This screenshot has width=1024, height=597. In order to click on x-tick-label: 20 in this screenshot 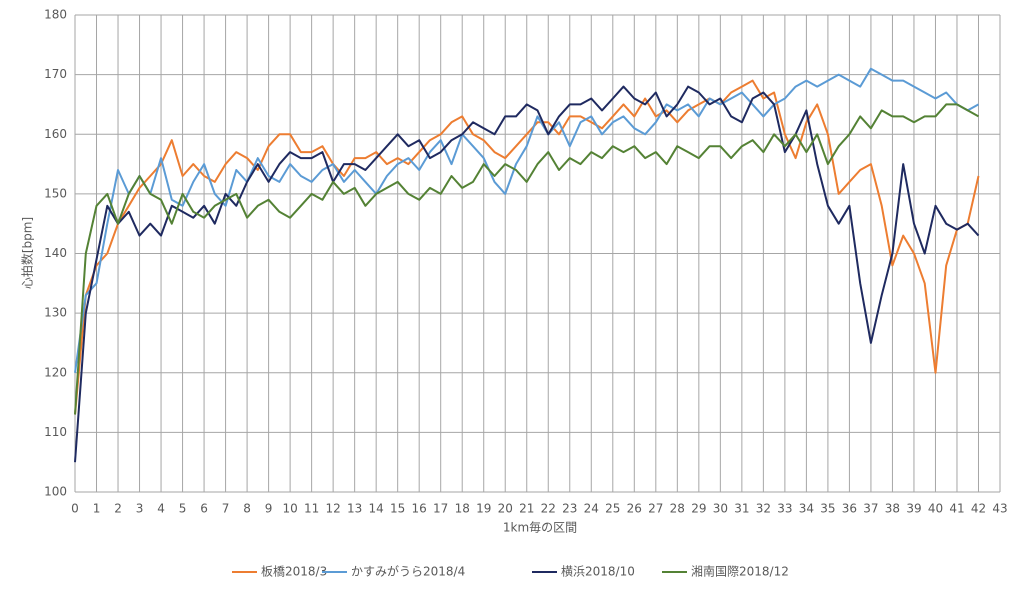, I will do `click(505, 509)`.